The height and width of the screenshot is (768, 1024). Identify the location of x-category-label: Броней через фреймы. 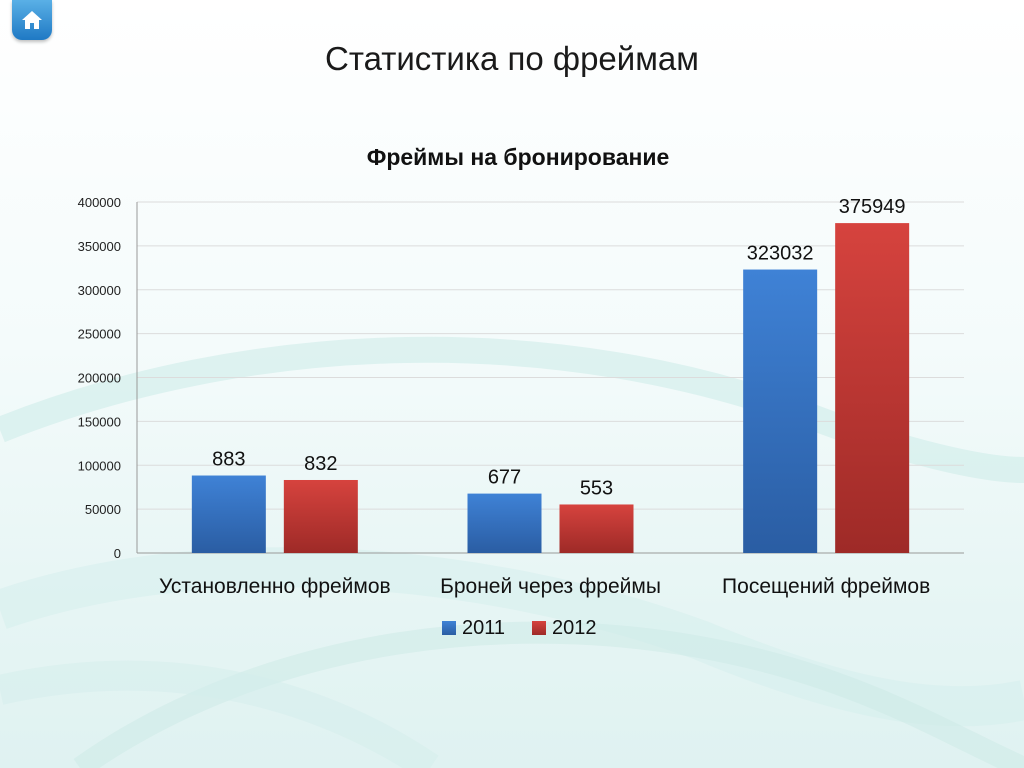
(550, 586).